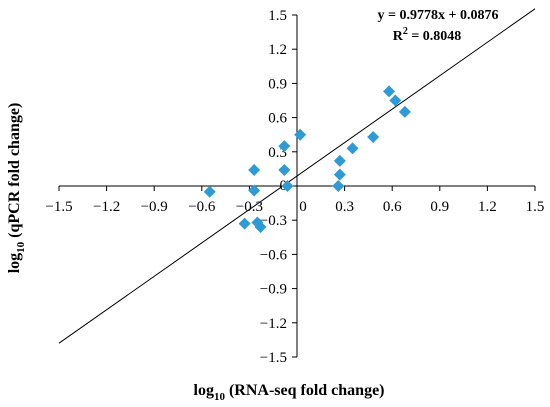 The width and height of the screenshot is (550, 407). Describe the element at coordinates (274, 255) in the screenshot. I see `y-tick-label: −0.6` at that location.